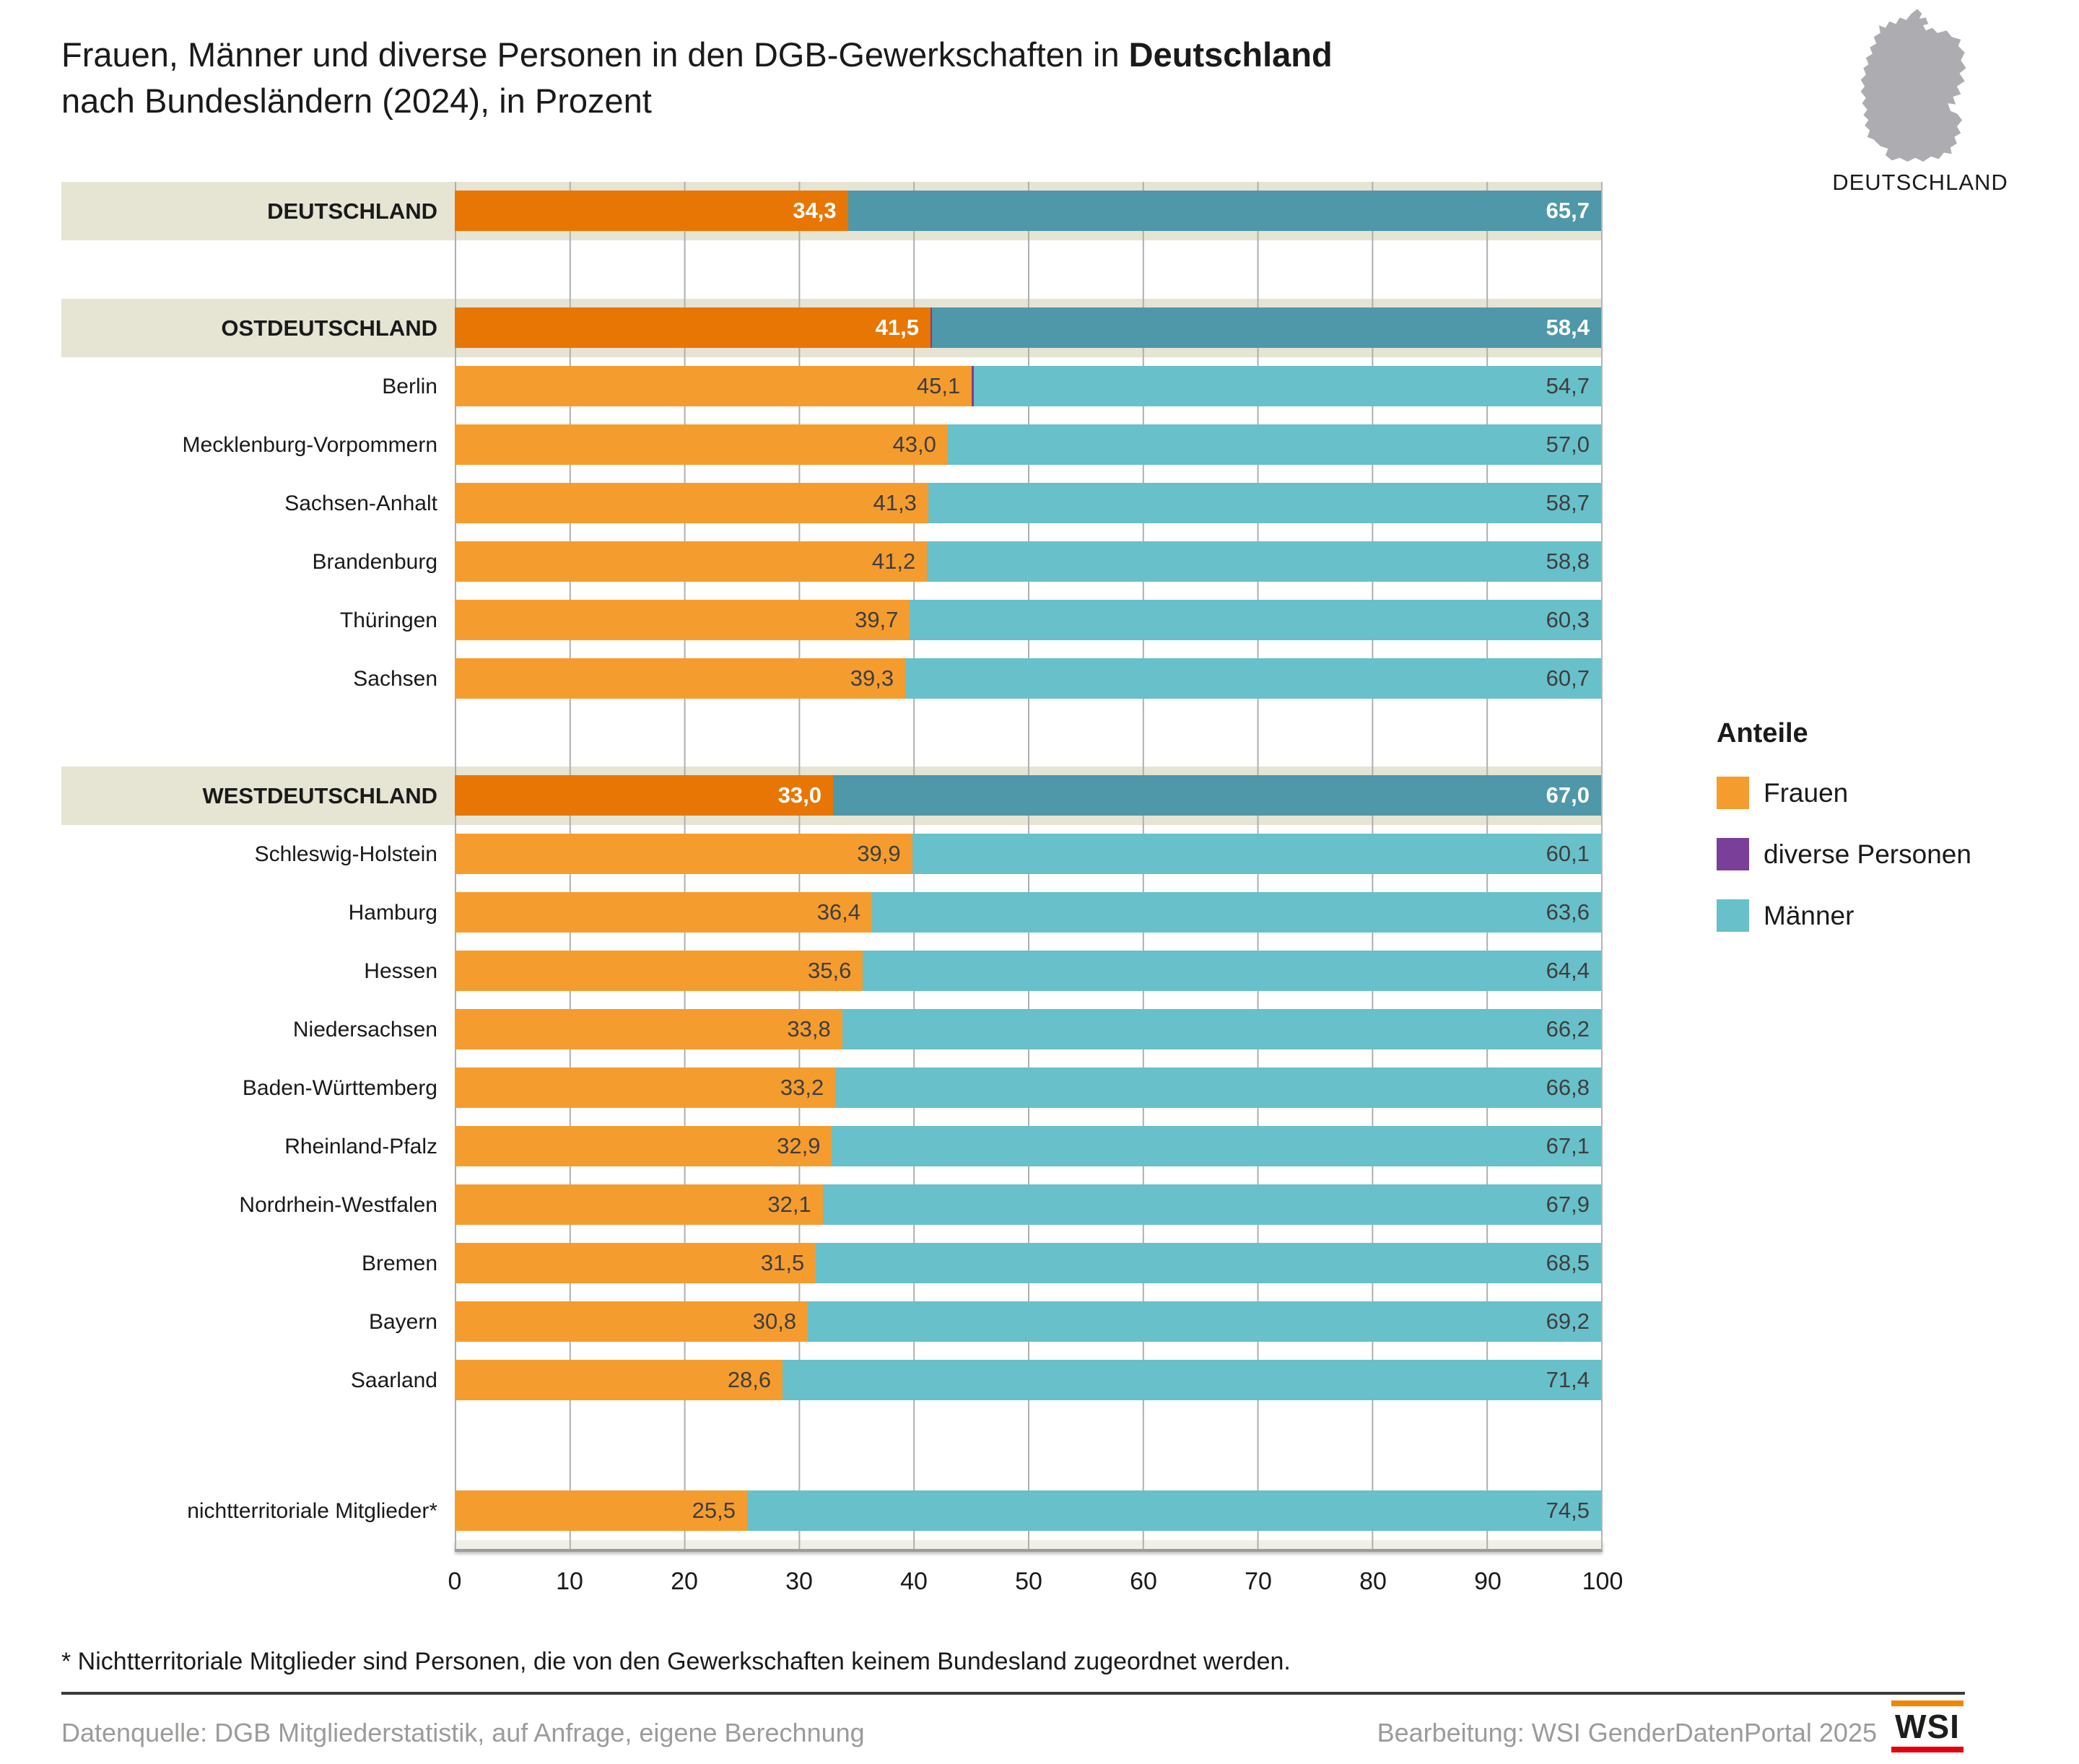  What do you see at coordinates (872, 678) in the screenshot?
I see `frauen-value-label: 39,3` at bounding box center [872, 678].